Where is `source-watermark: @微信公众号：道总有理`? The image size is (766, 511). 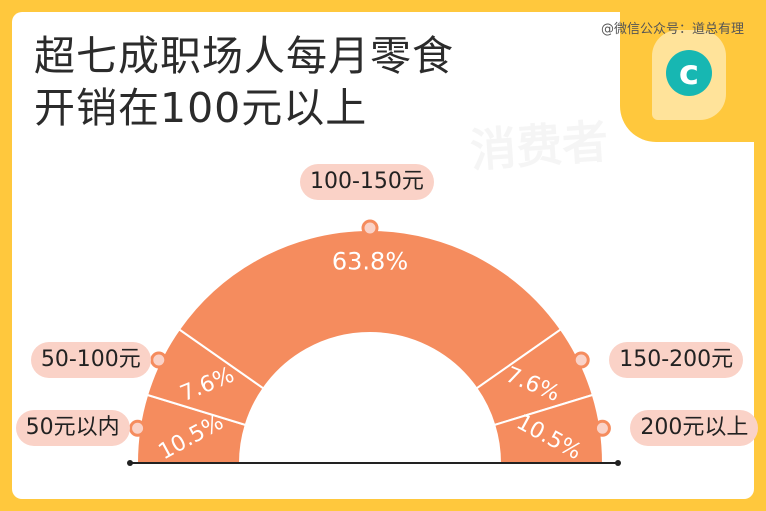
source-watermark: @微信公众号：道总有理 is located at coordinates (672, 29).